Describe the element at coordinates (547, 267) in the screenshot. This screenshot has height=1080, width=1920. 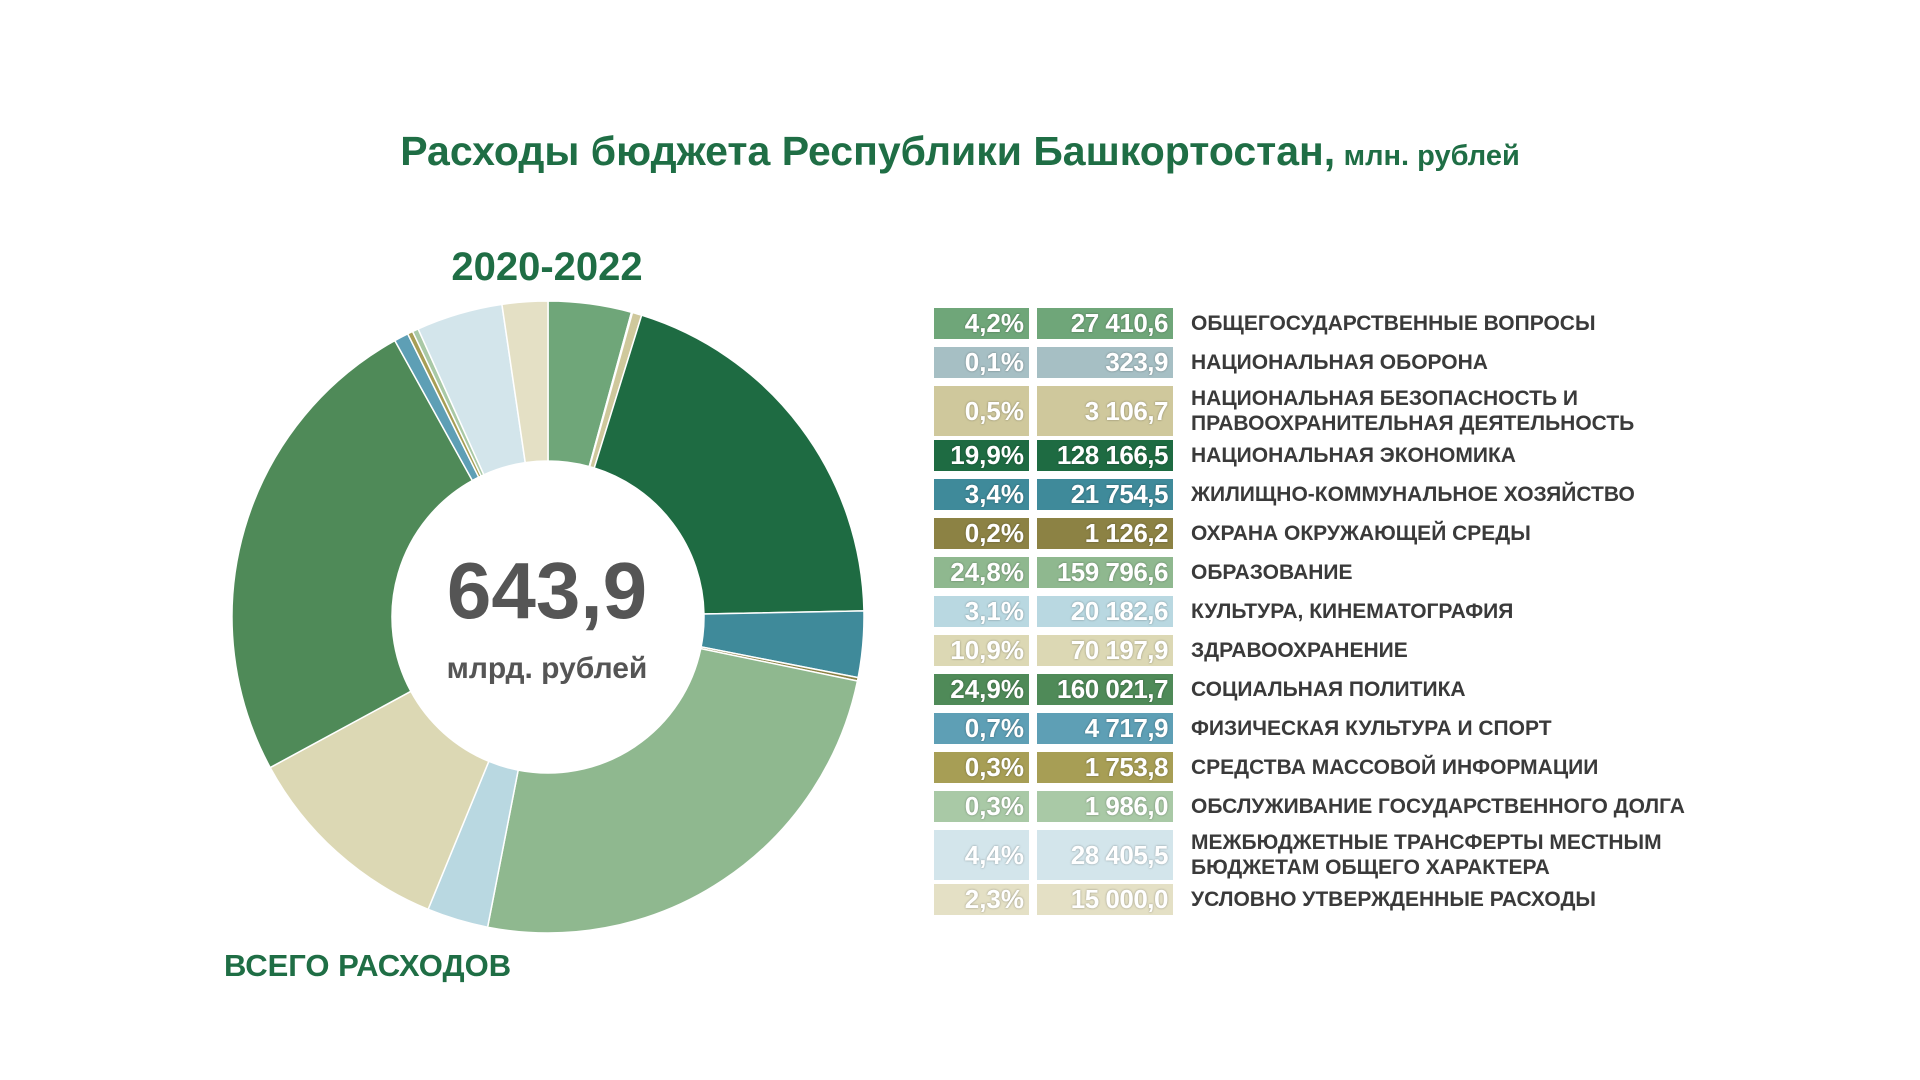
I see `period-label: 2020-2022` at that location.